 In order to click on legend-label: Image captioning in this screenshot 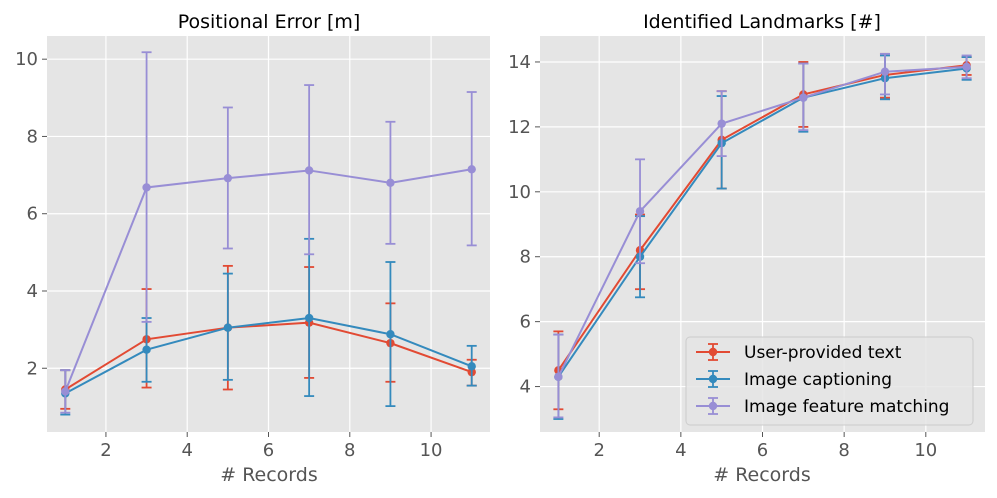, I will do `click(818, 380)`.